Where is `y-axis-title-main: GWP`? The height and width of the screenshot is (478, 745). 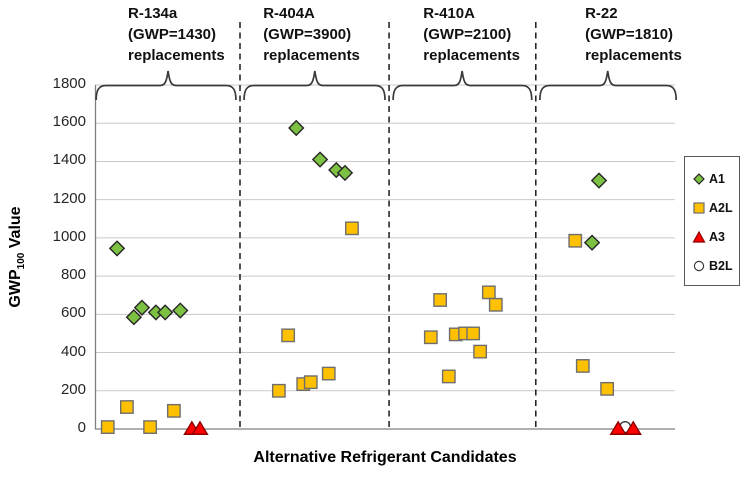 y-axis-title-main: GWP is located at coordinates (15, 288).